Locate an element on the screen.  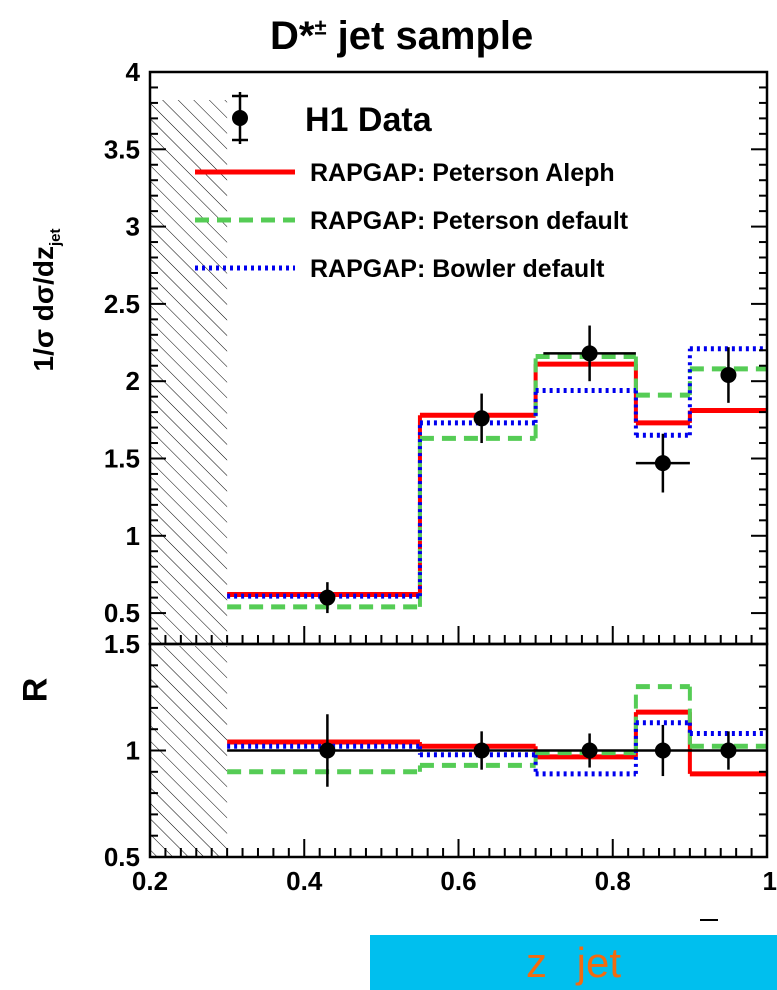
main-ytick-label: 4 is located at coordinates (133, 72).